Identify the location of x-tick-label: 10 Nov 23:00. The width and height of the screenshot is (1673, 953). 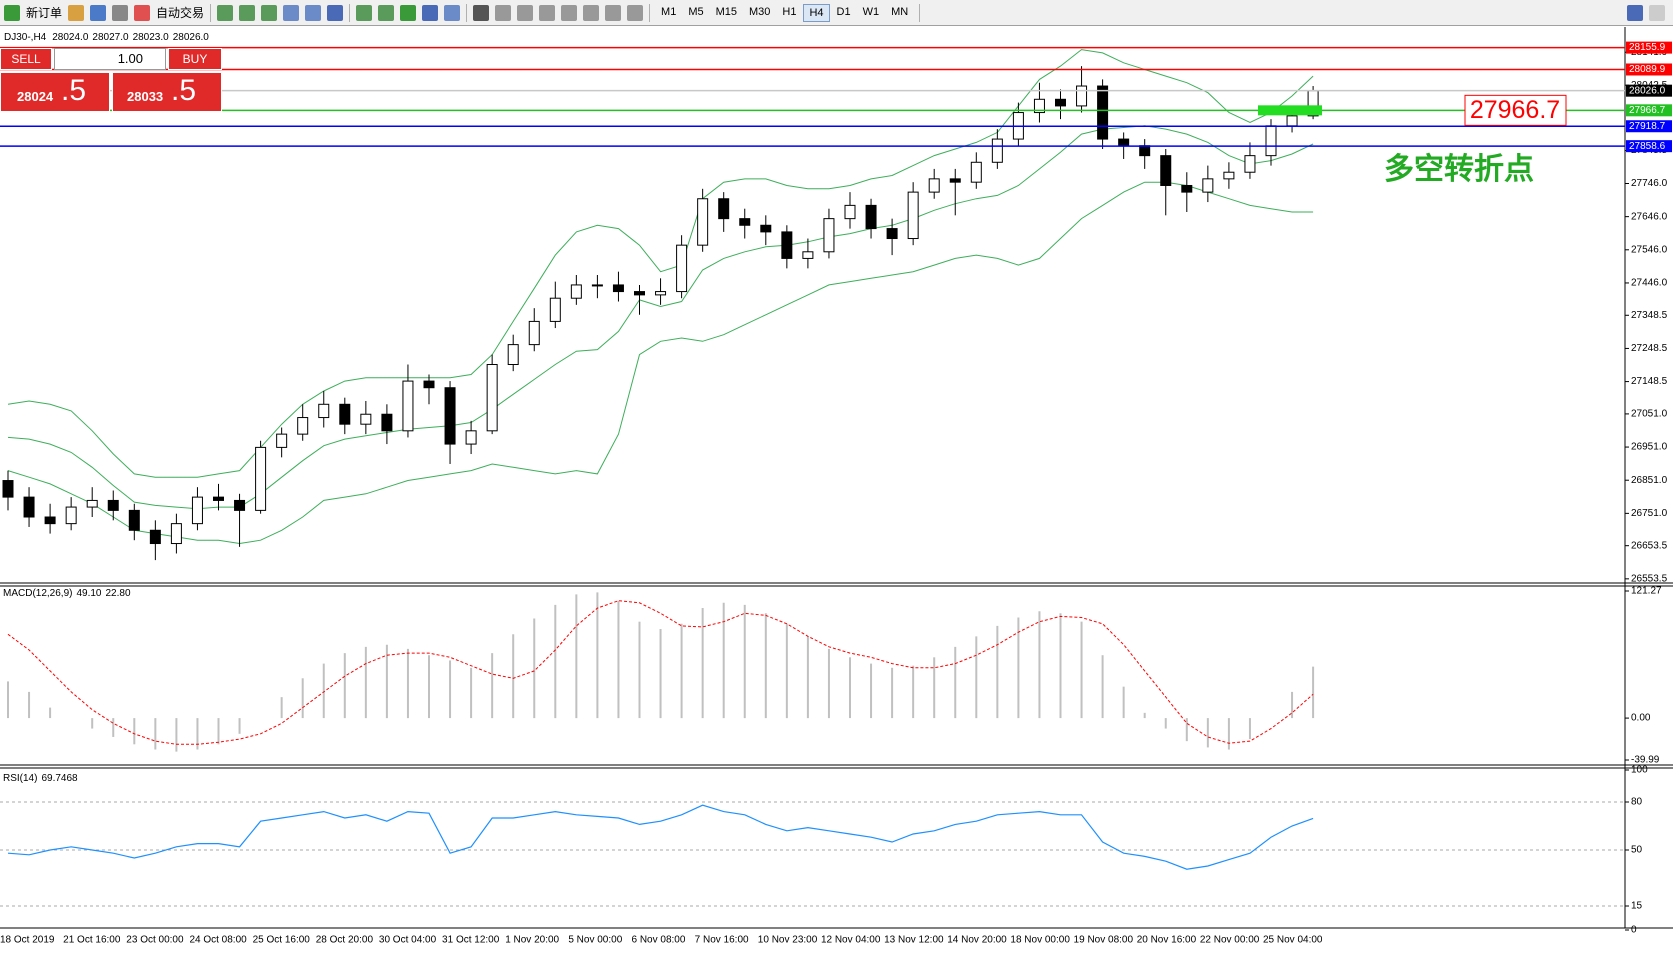
(788, 940).